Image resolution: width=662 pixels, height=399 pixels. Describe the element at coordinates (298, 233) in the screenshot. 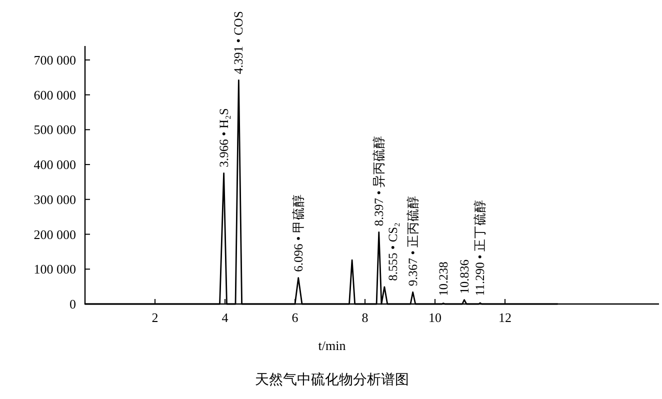

I see `annotation: 6.096 • 甲硫醇` at that location.